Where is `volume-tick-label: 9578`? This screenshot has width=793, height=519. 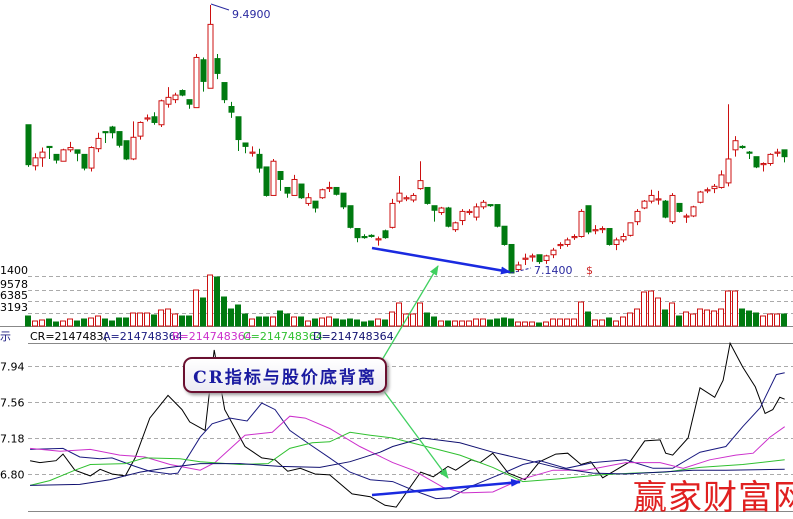
volume-tick-label: 9578 is located at coordinates (14, 284).